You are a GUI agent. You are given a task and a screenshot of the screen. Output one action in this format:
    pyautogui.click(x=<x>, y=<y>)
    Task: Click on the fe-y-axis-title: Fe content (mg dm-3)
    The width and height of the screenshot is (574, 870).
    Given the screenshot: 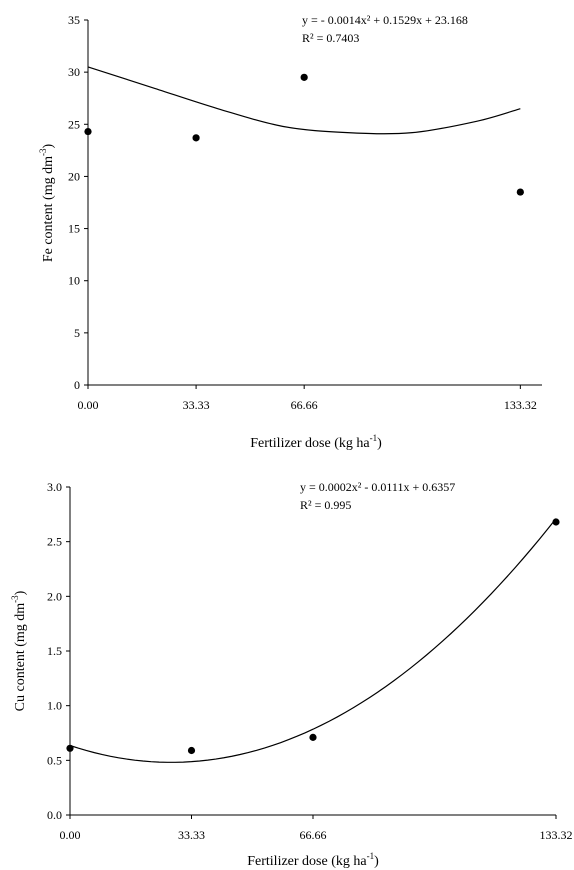 What is the action you would take?
    pyautogui.click(x=47, y=203)
    